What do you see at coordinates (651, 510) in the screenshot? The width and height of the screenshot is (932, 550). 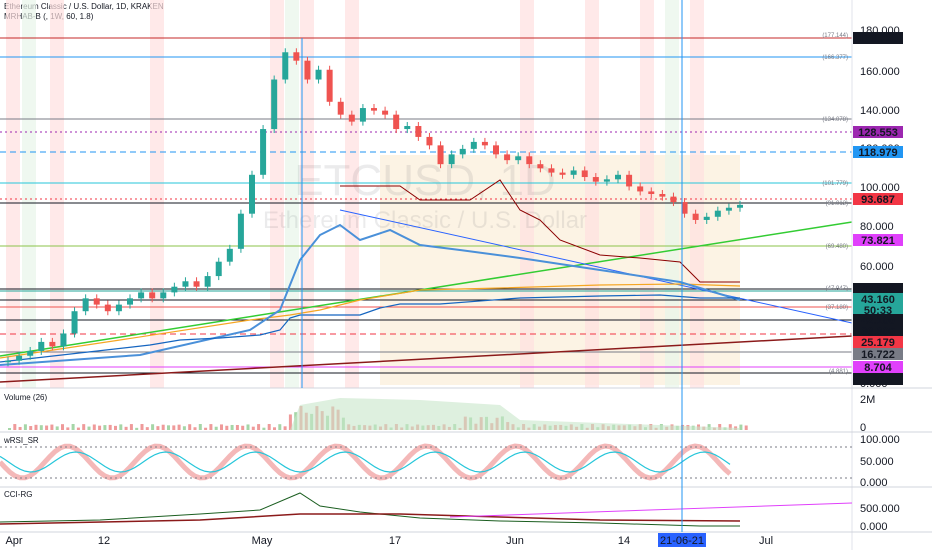 I see `cci-pink-line` at bounding box center [651, 510].